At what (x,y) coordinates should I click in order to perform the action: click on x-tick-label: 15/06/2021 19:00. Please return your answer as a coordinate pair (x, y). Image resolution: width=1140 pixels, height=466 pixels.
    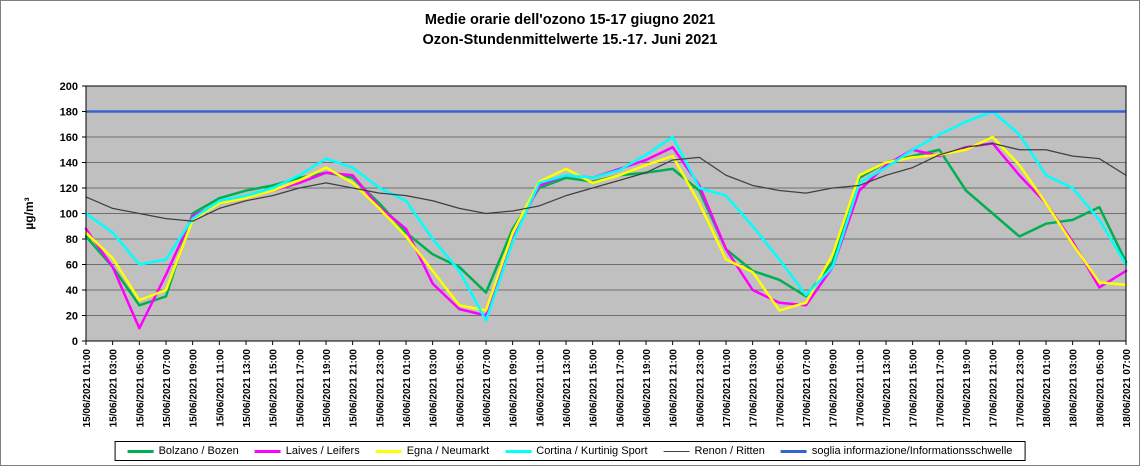
    Looking at the image, I should click on (327, 388).